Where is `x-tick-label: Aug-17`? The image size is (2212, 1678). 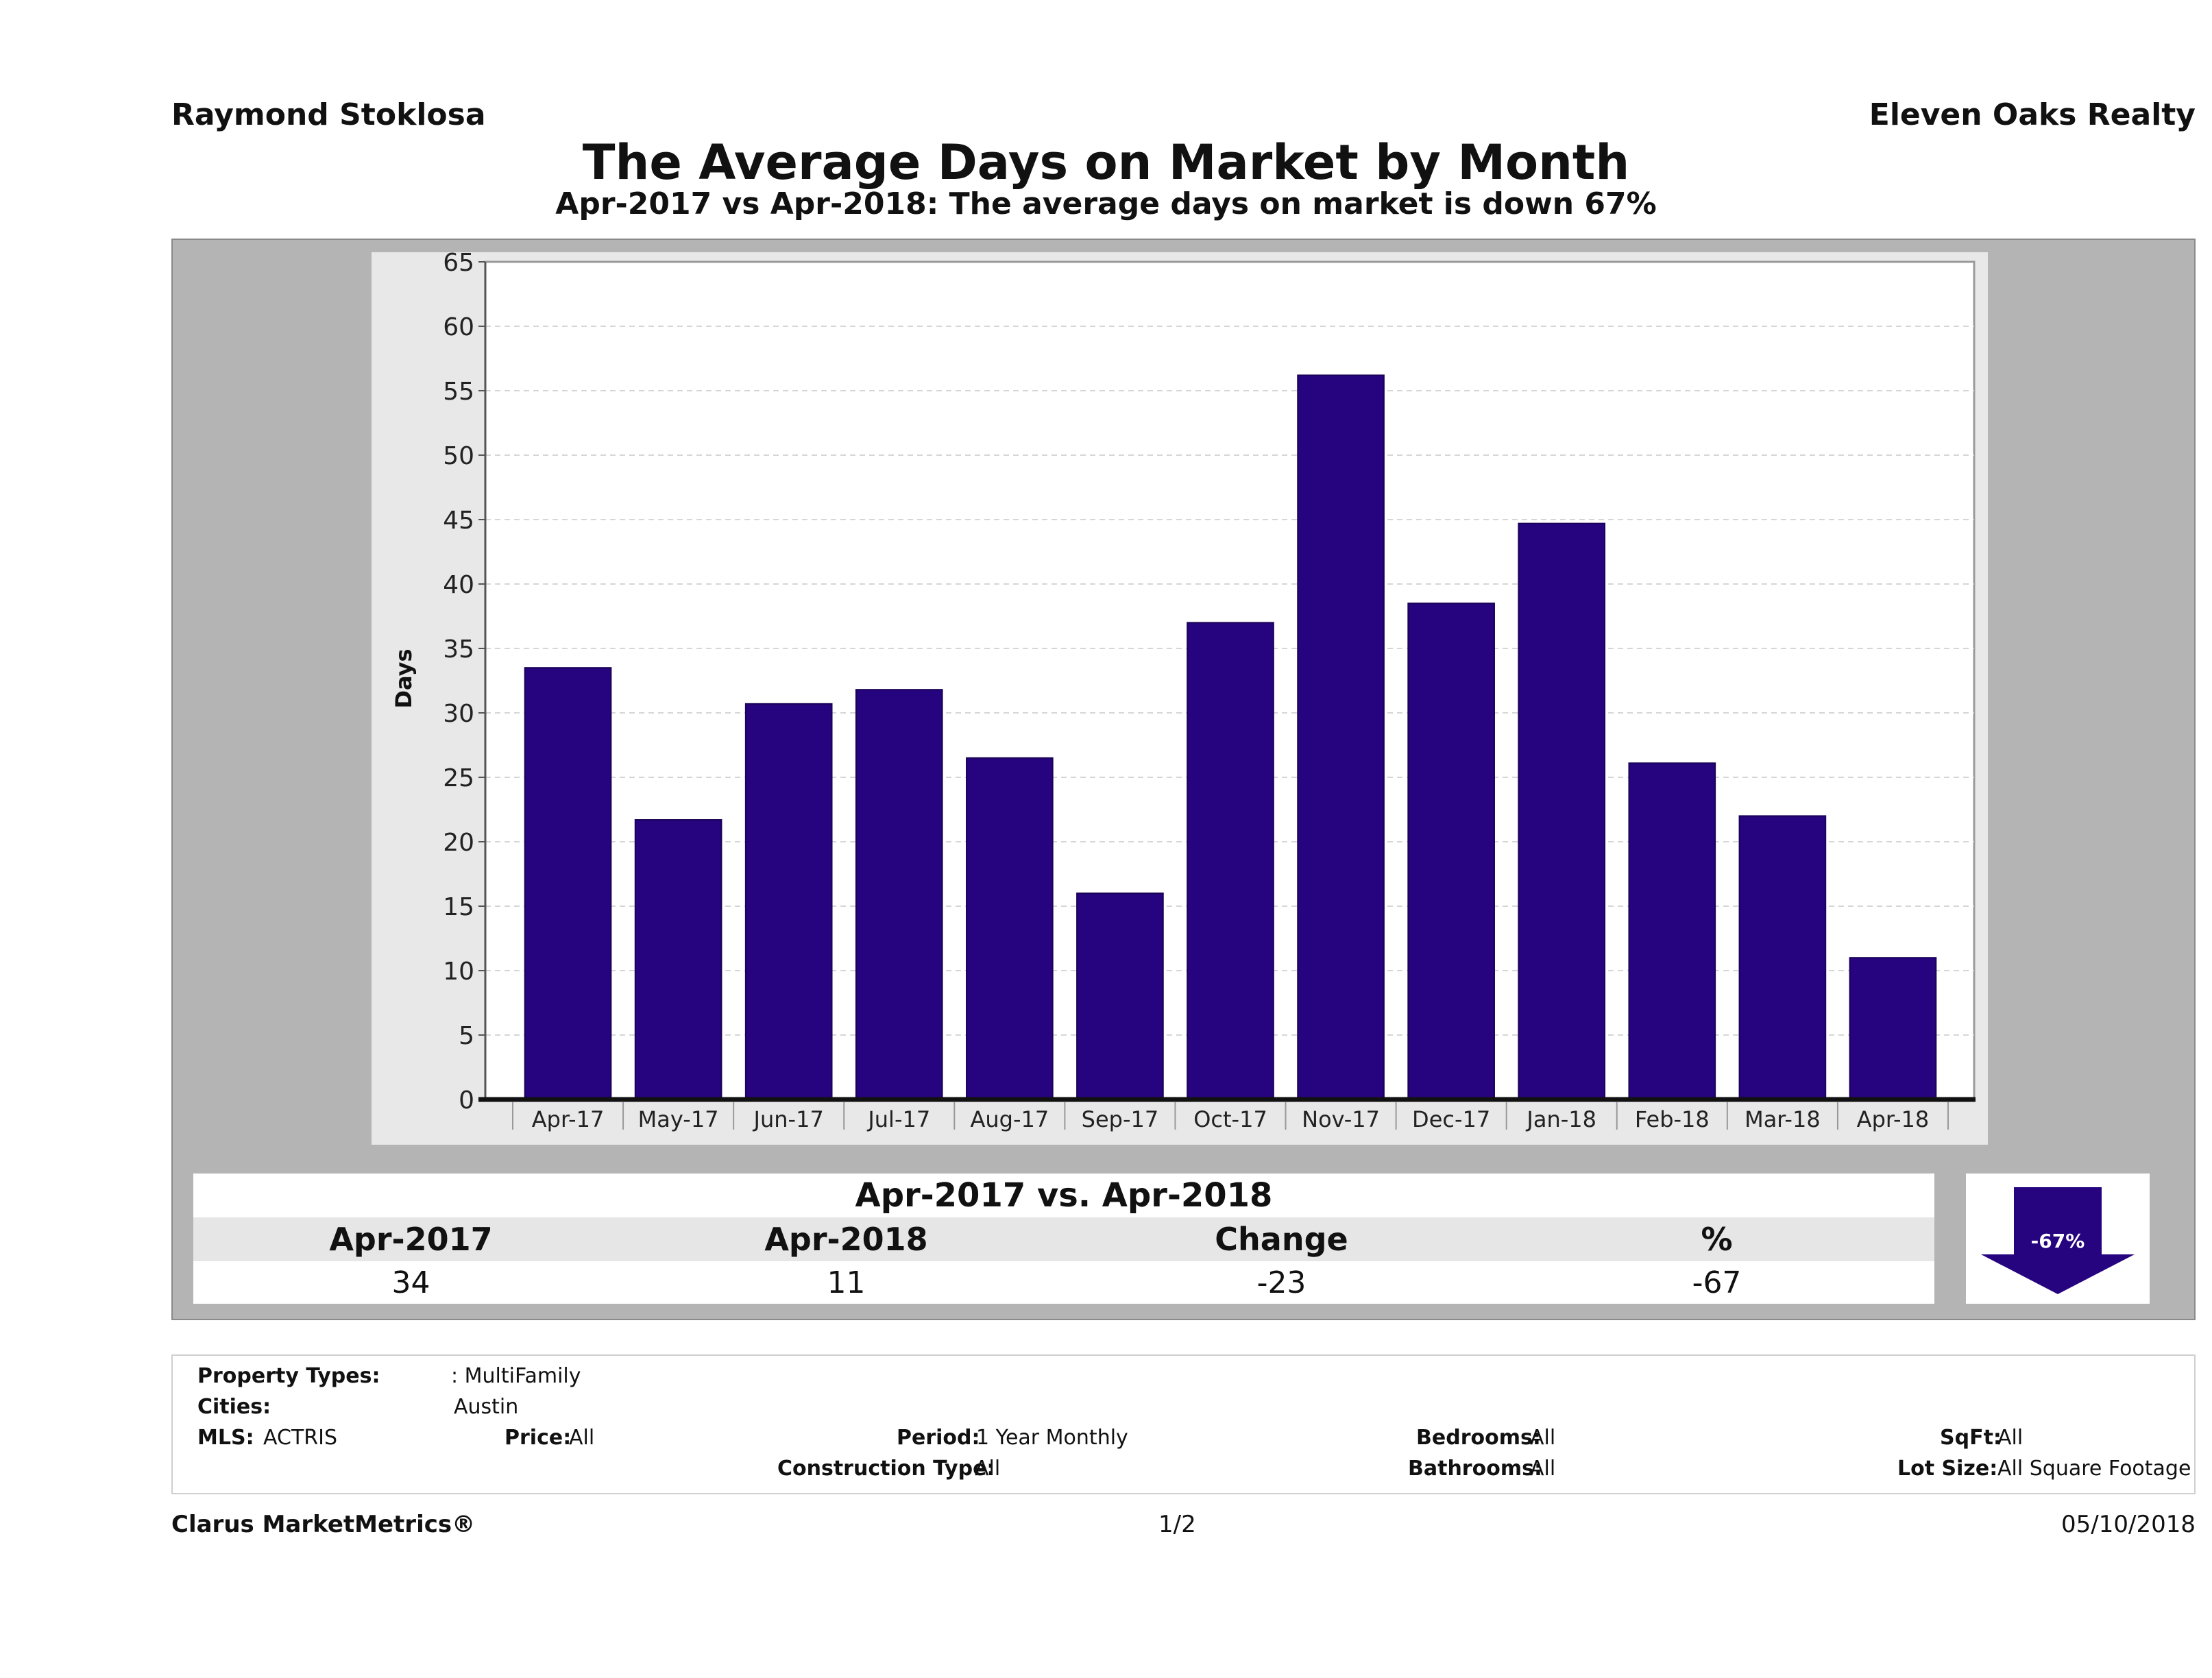 x-tick-label: Aug-17 is located at coordinates (1010, 1119).